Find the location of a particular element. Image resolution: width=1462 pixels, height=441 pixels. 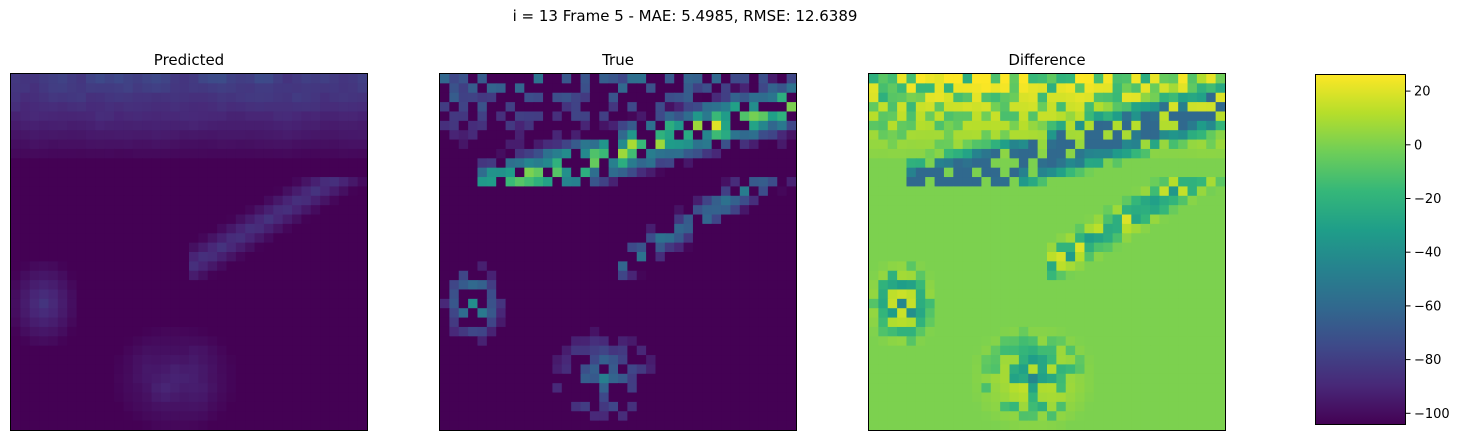

panel-title-difference: Difference is located at coordinates (1046, 60).